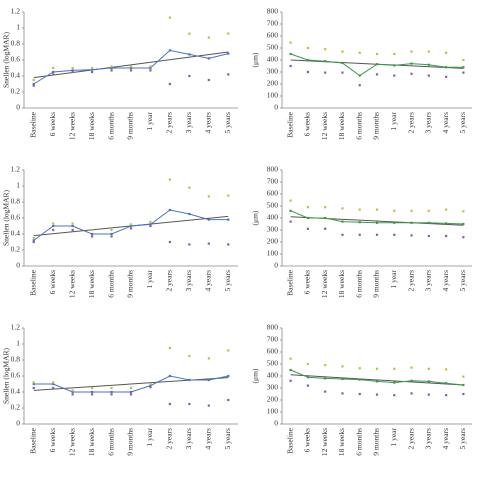 The height and width of the screenshot is (500, 490). What do you see at coordinates (273, 23) in the screenshot?
I see `y-tick-label: 700` at bounding box center [273, 23].